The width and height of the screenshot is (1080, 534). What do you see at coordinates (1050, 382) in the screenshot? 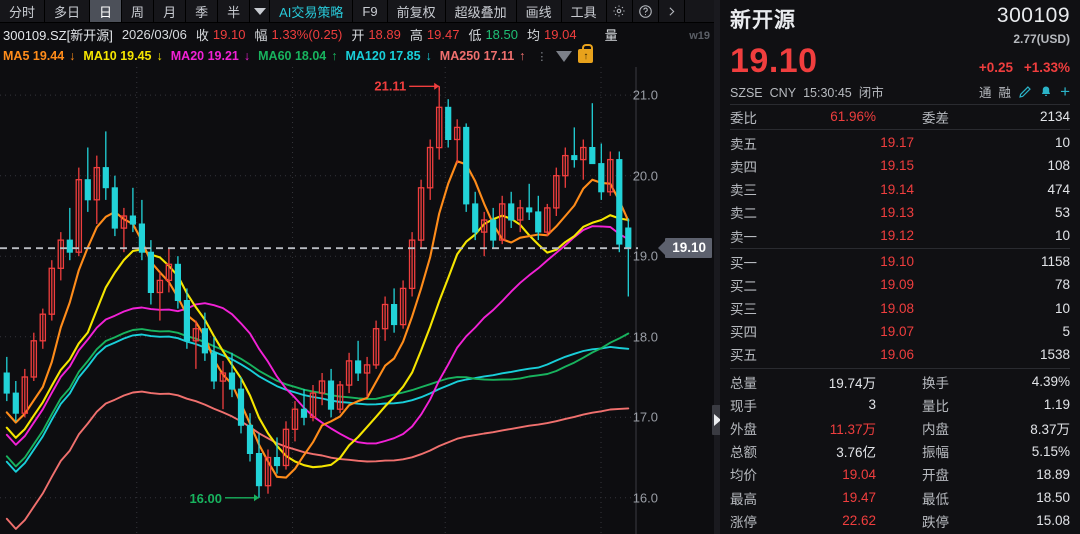
I see `stat-value-right: 4.39%` at bounding box center [1050, 382].